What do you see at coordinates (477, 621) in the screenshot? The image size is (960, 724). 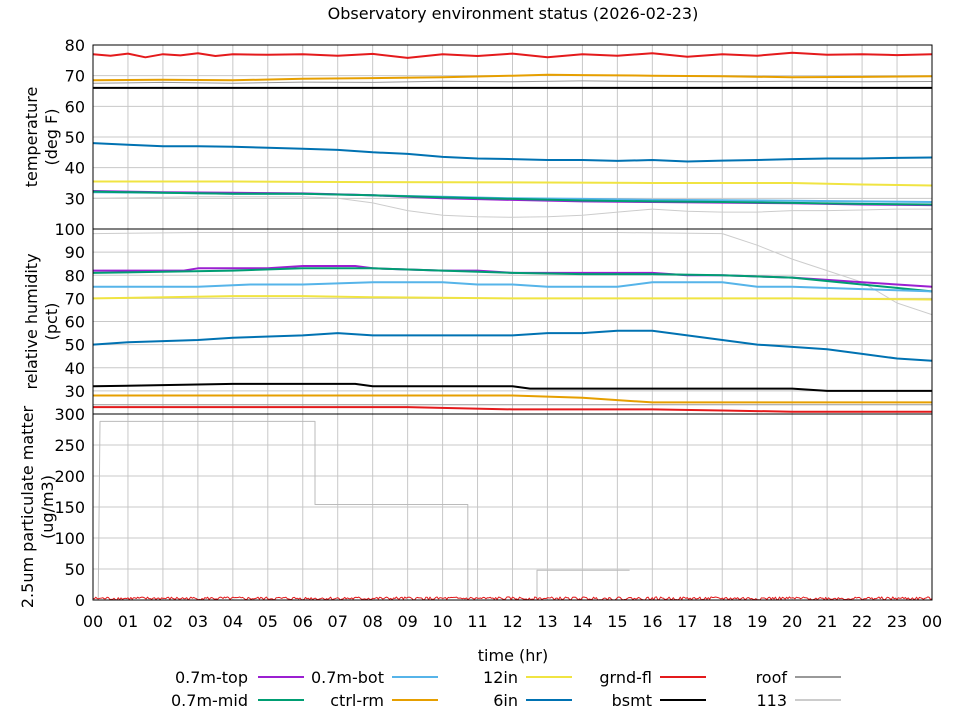 I see `x-tick-label: 11` at bounding box center [477, 621].